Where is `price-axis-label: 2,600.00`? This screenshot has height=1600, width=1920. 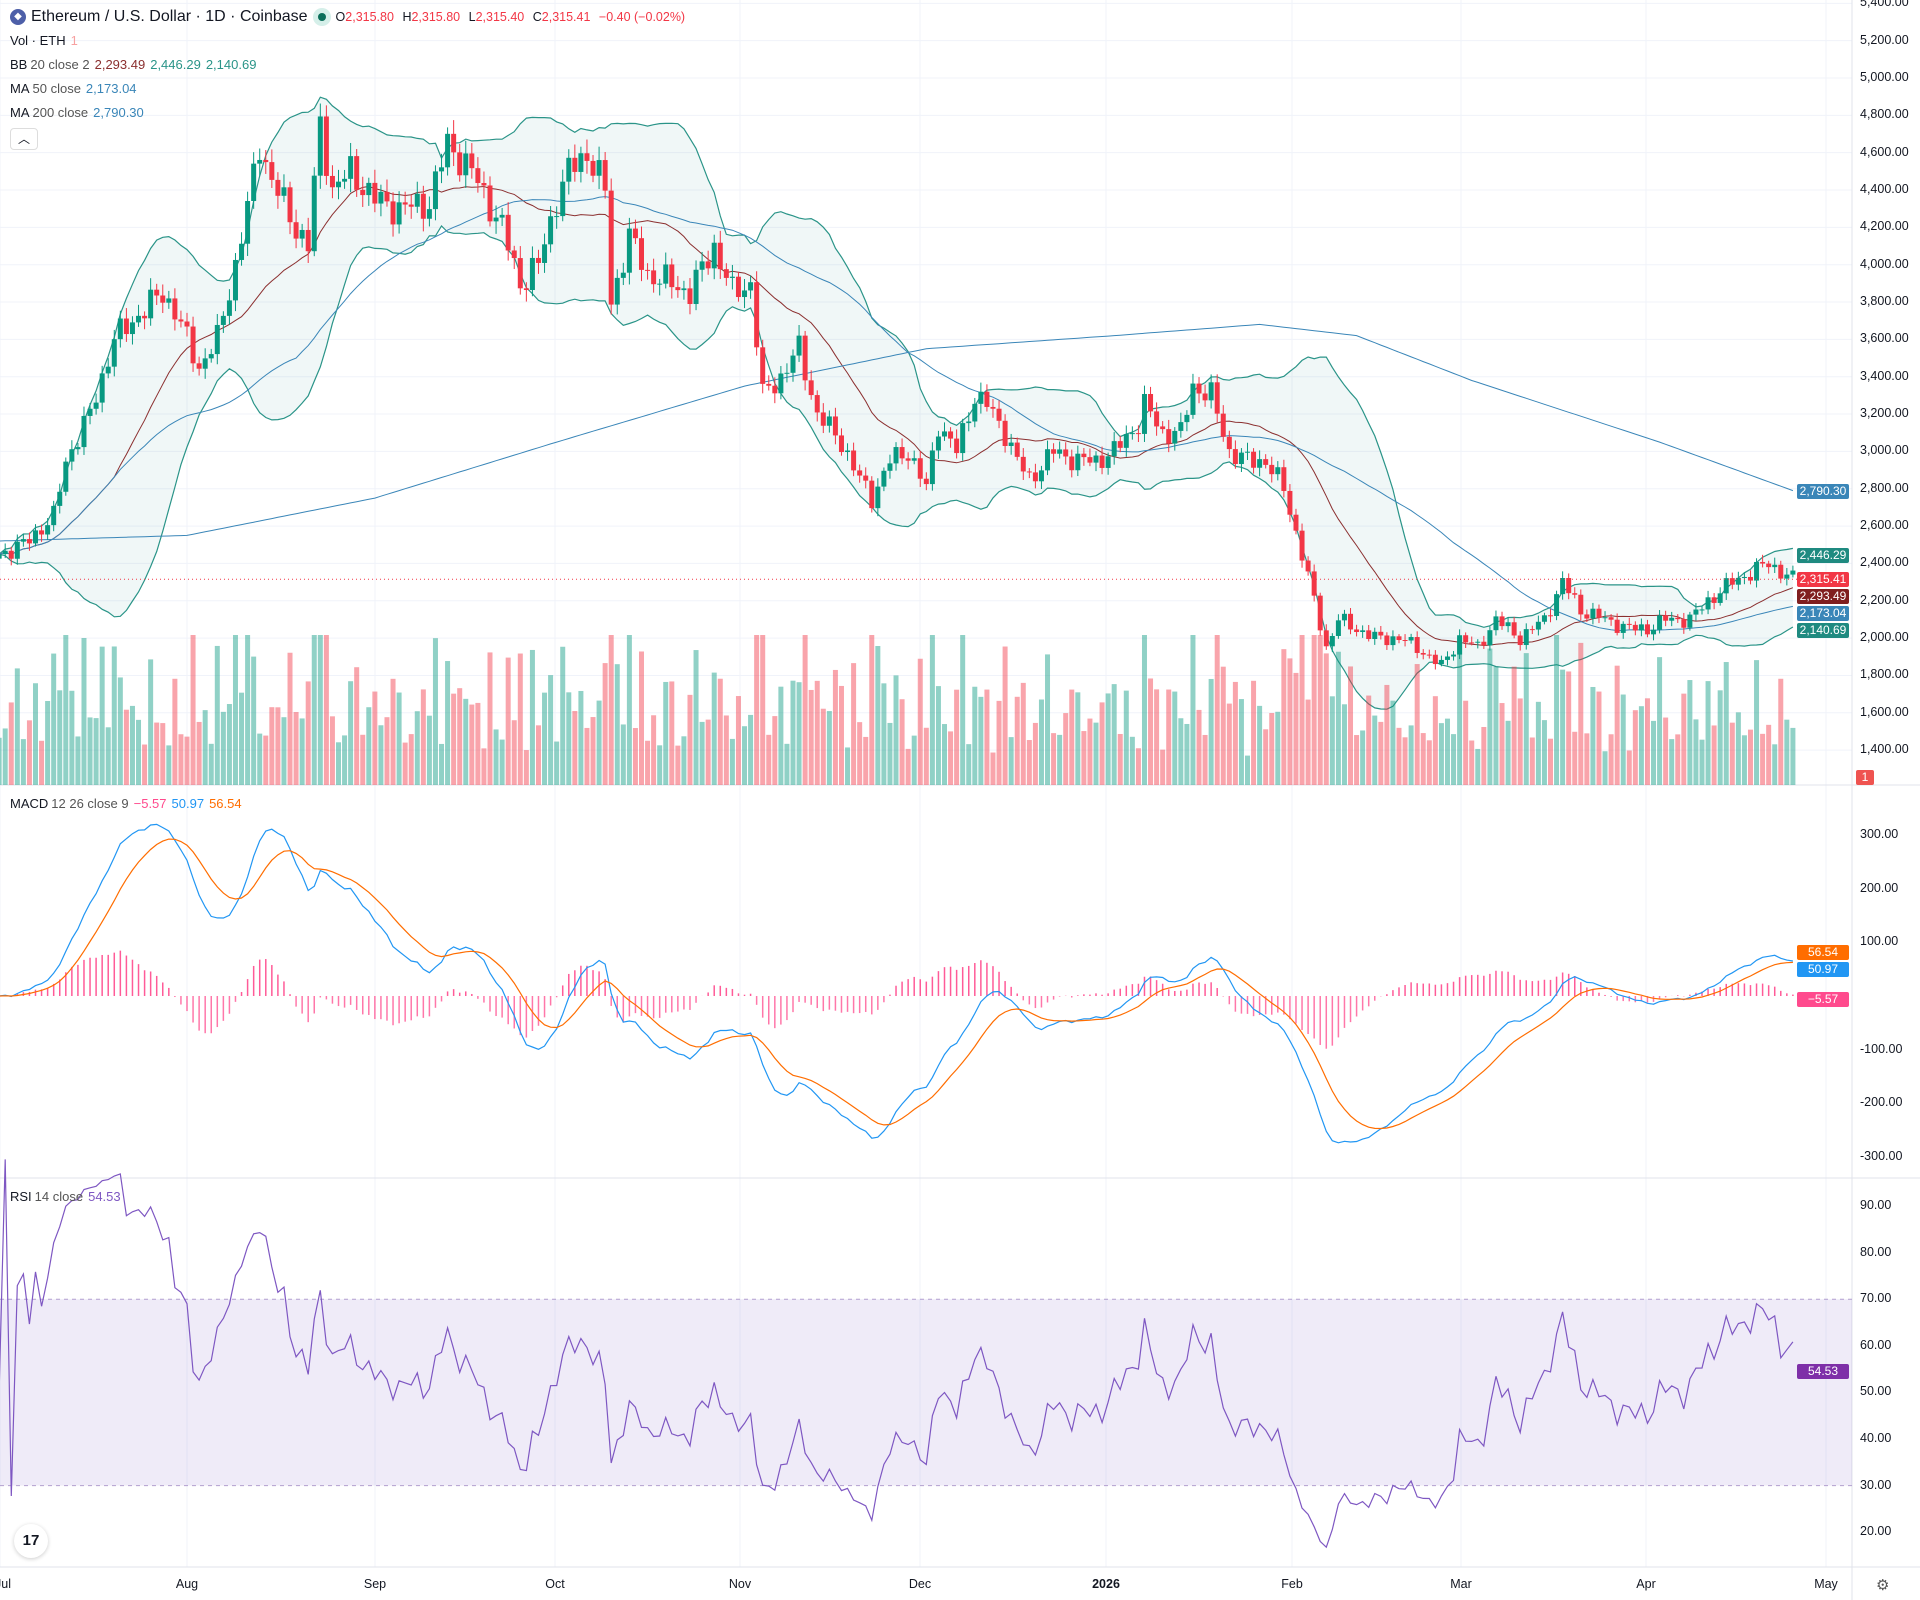
price-axis-label: 2,600.00 is located at coordinates (1884, 525).